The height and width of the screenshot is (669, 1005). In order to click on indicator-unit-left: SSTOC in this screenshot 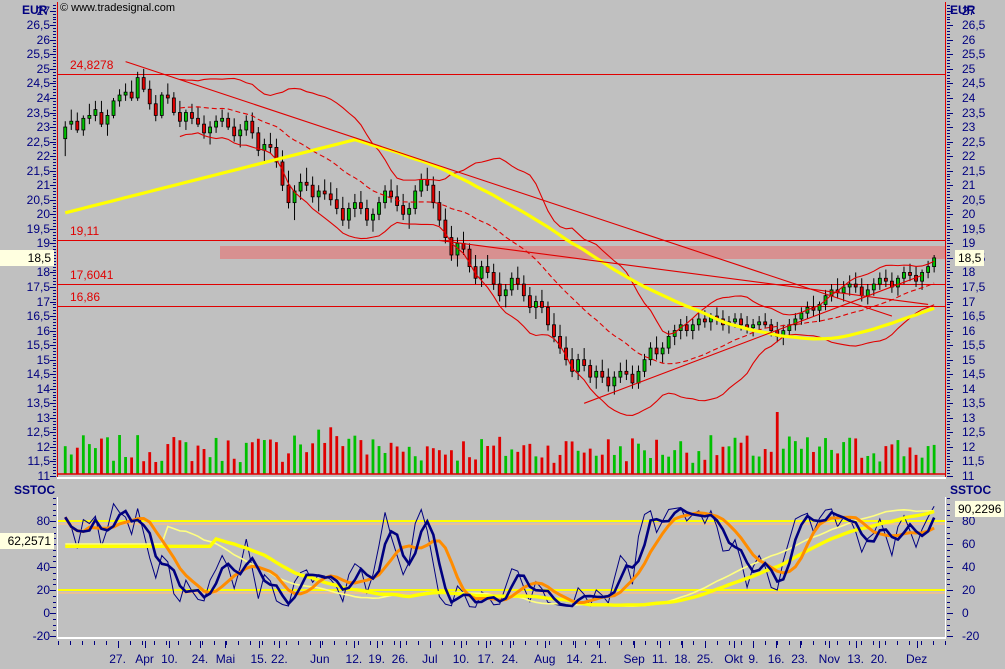, I will do `click(35, 490)`.